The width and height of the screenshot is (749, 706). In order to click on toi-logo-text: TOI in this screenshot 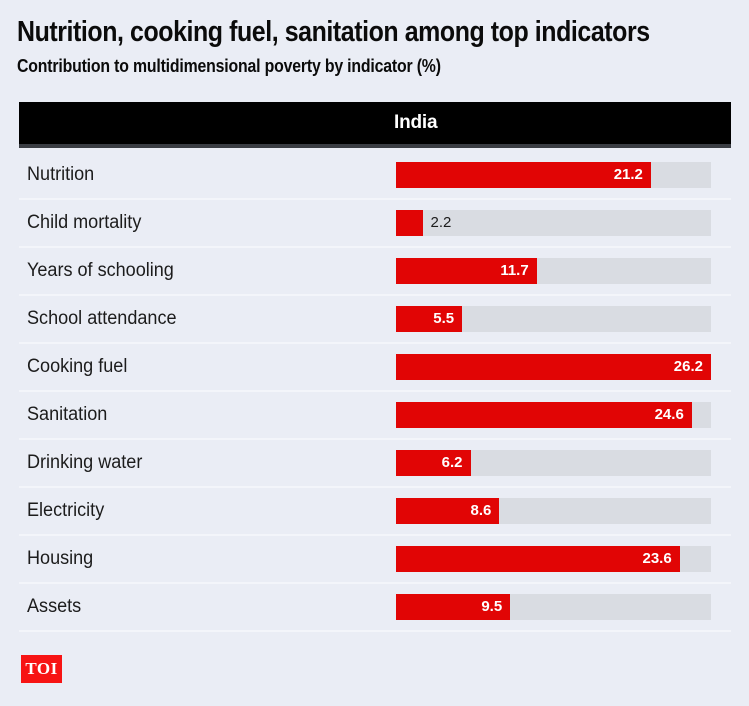, I will do `click(41, 668)`.